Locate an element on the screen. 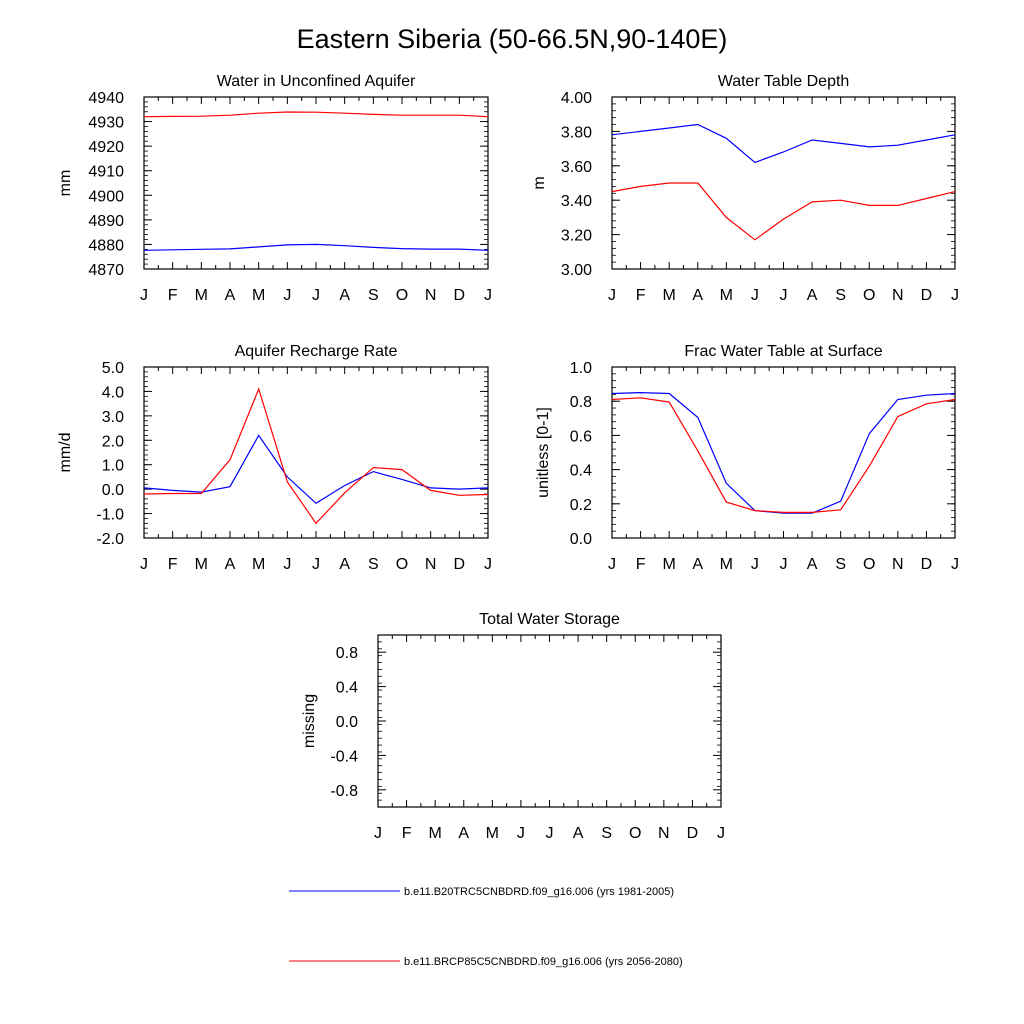 This screenshot has width=1024, height=1024. figure-title: Eastern Siberia (50-66.5N,90-140E) is located at coordinates (512, 39).